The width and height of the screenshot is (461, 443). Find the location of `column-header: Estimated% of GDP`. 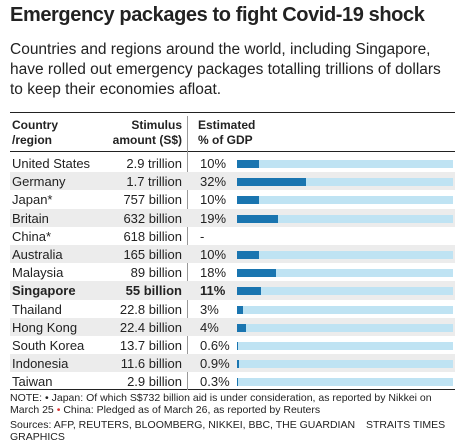

column-header: Estimated% of GDP is located at coordinates (258, 133).